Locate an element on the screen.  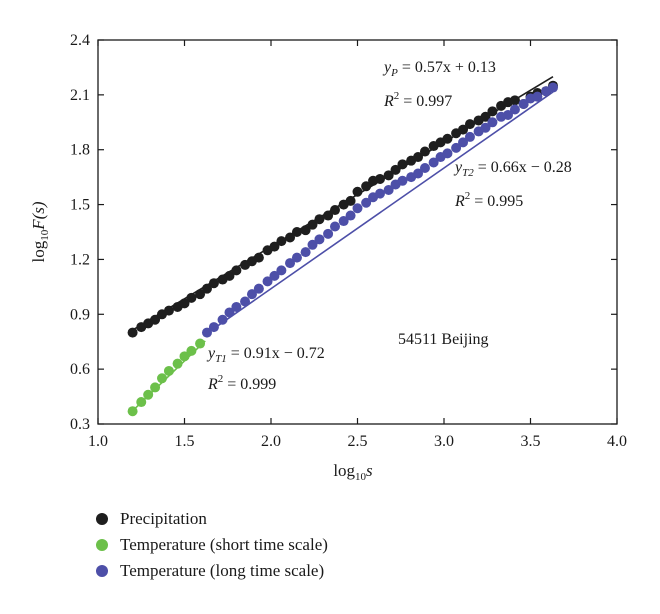
x-tick-label: 4.0 is located at coordinates (617, 441).